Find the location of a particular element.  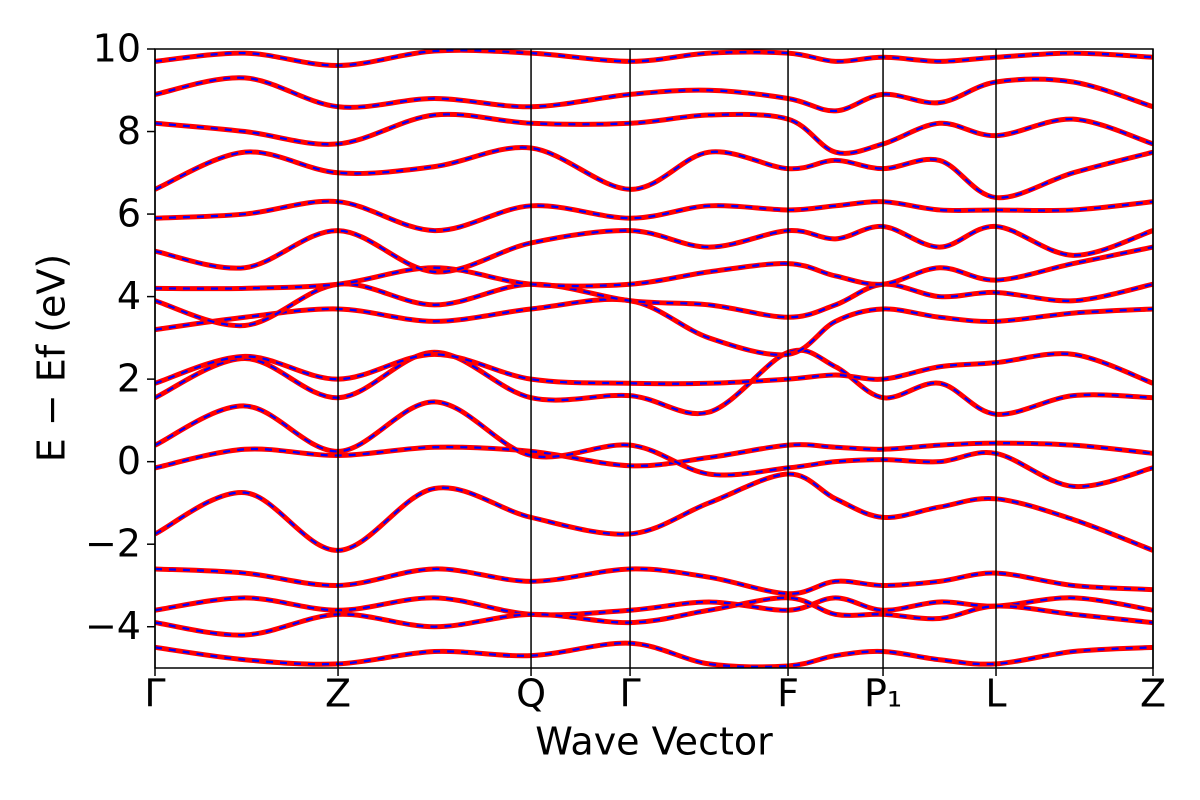

y-tick-label: −2 is located at coordinates (113, 544).